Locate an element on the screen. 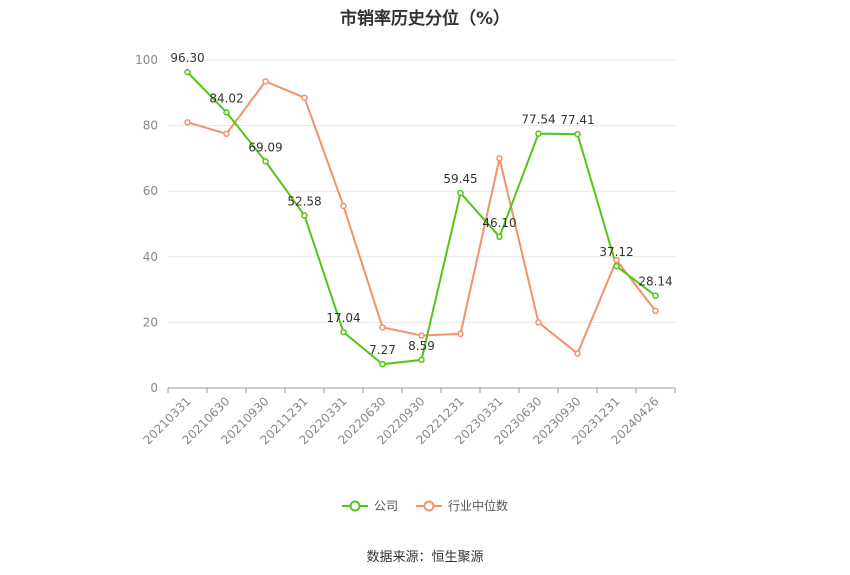 Image resolution: width=850 pixels, height=575 pixels. data-label: 17.04 is located at coordinates (343, 318).